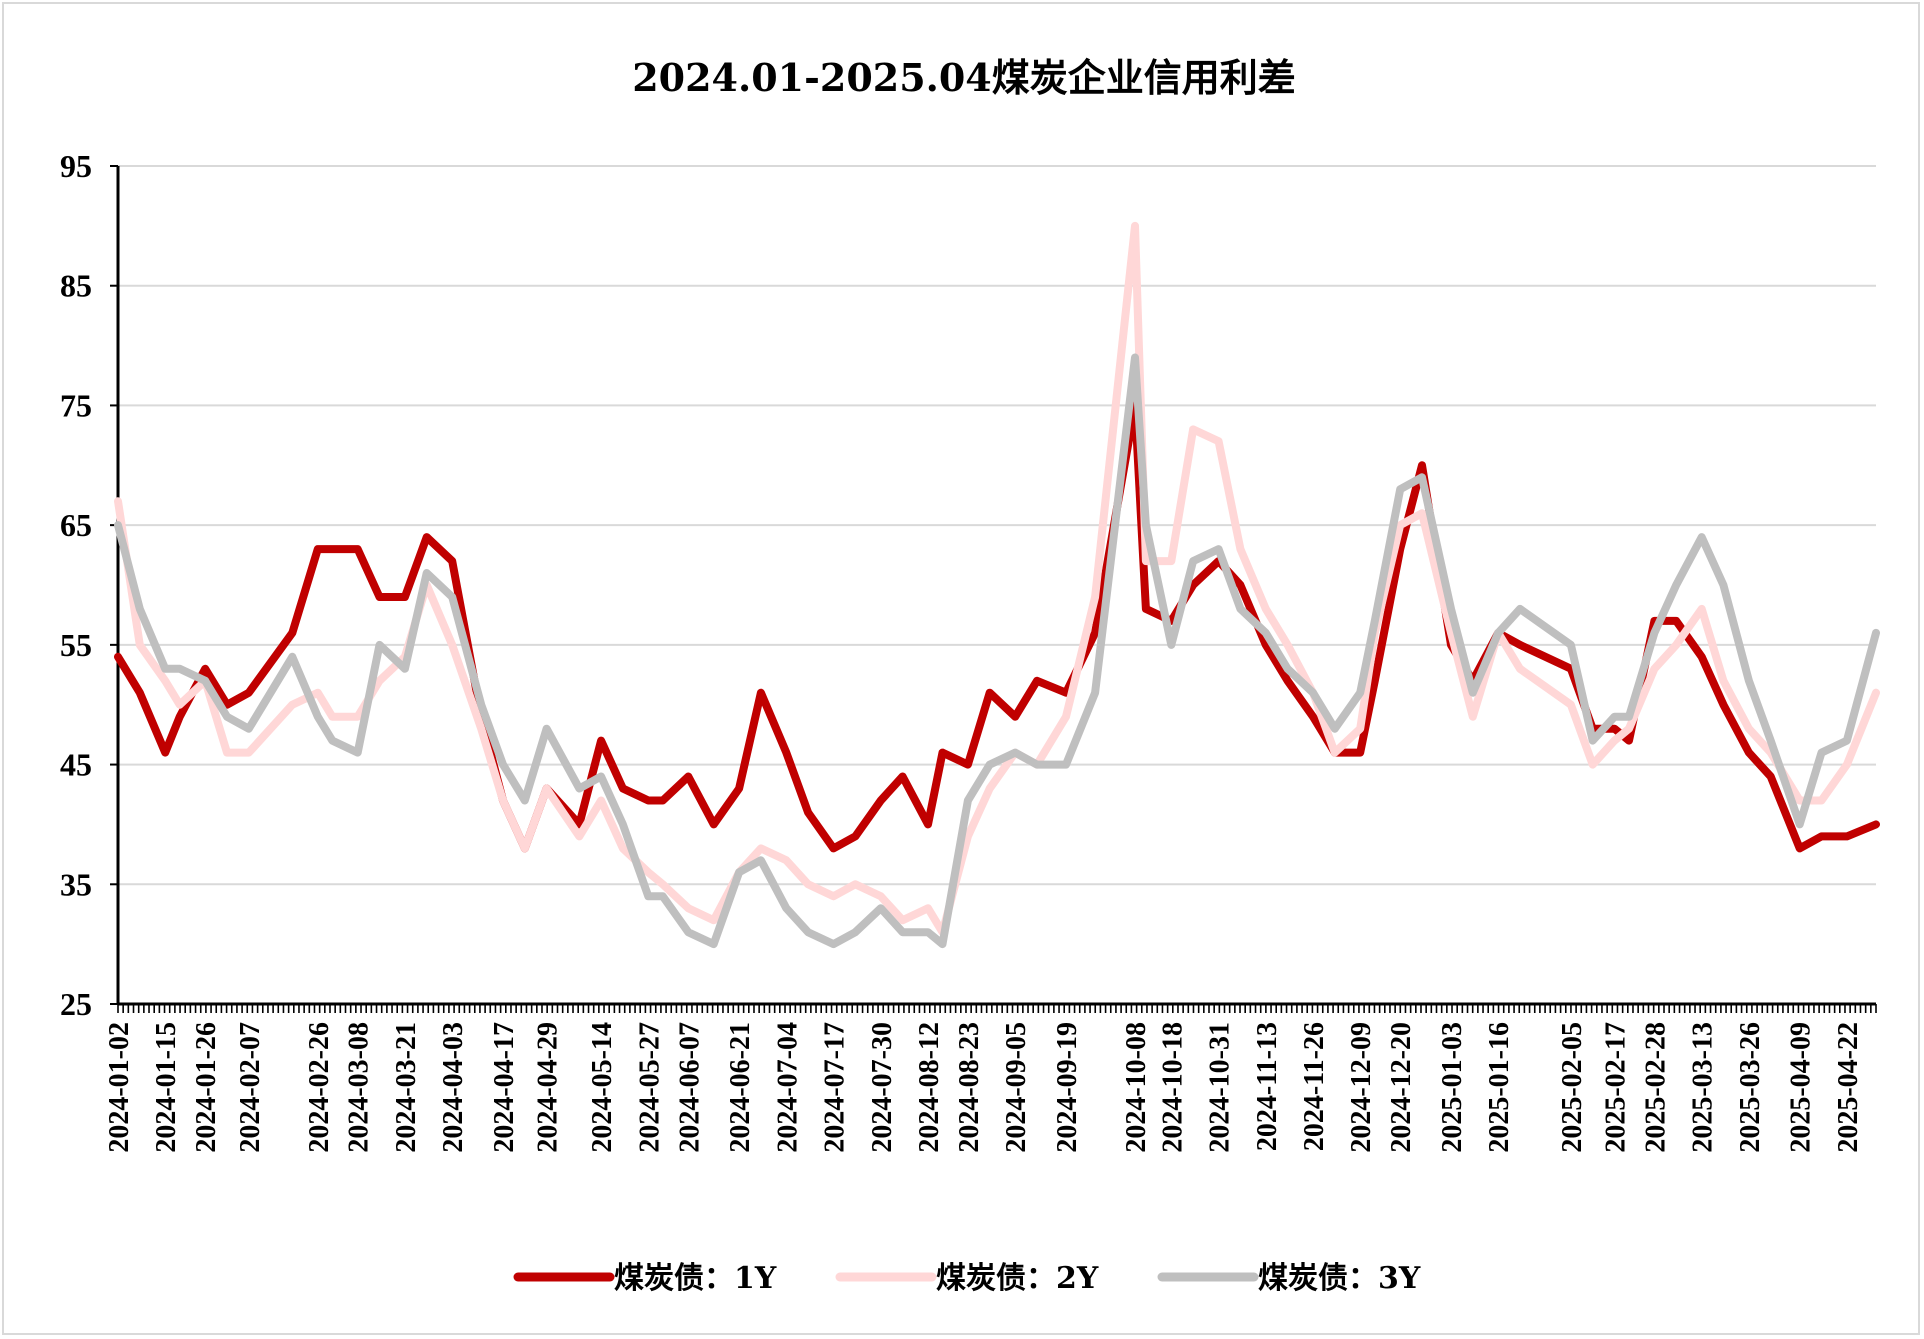 The height and width of the screenshot is (1339, 1924). What do you see at coordinates (1339, 1278) in the screenshot?
I see `legend-label-3: 煤炭债：3Y` at bounding box center [1339, 1278].